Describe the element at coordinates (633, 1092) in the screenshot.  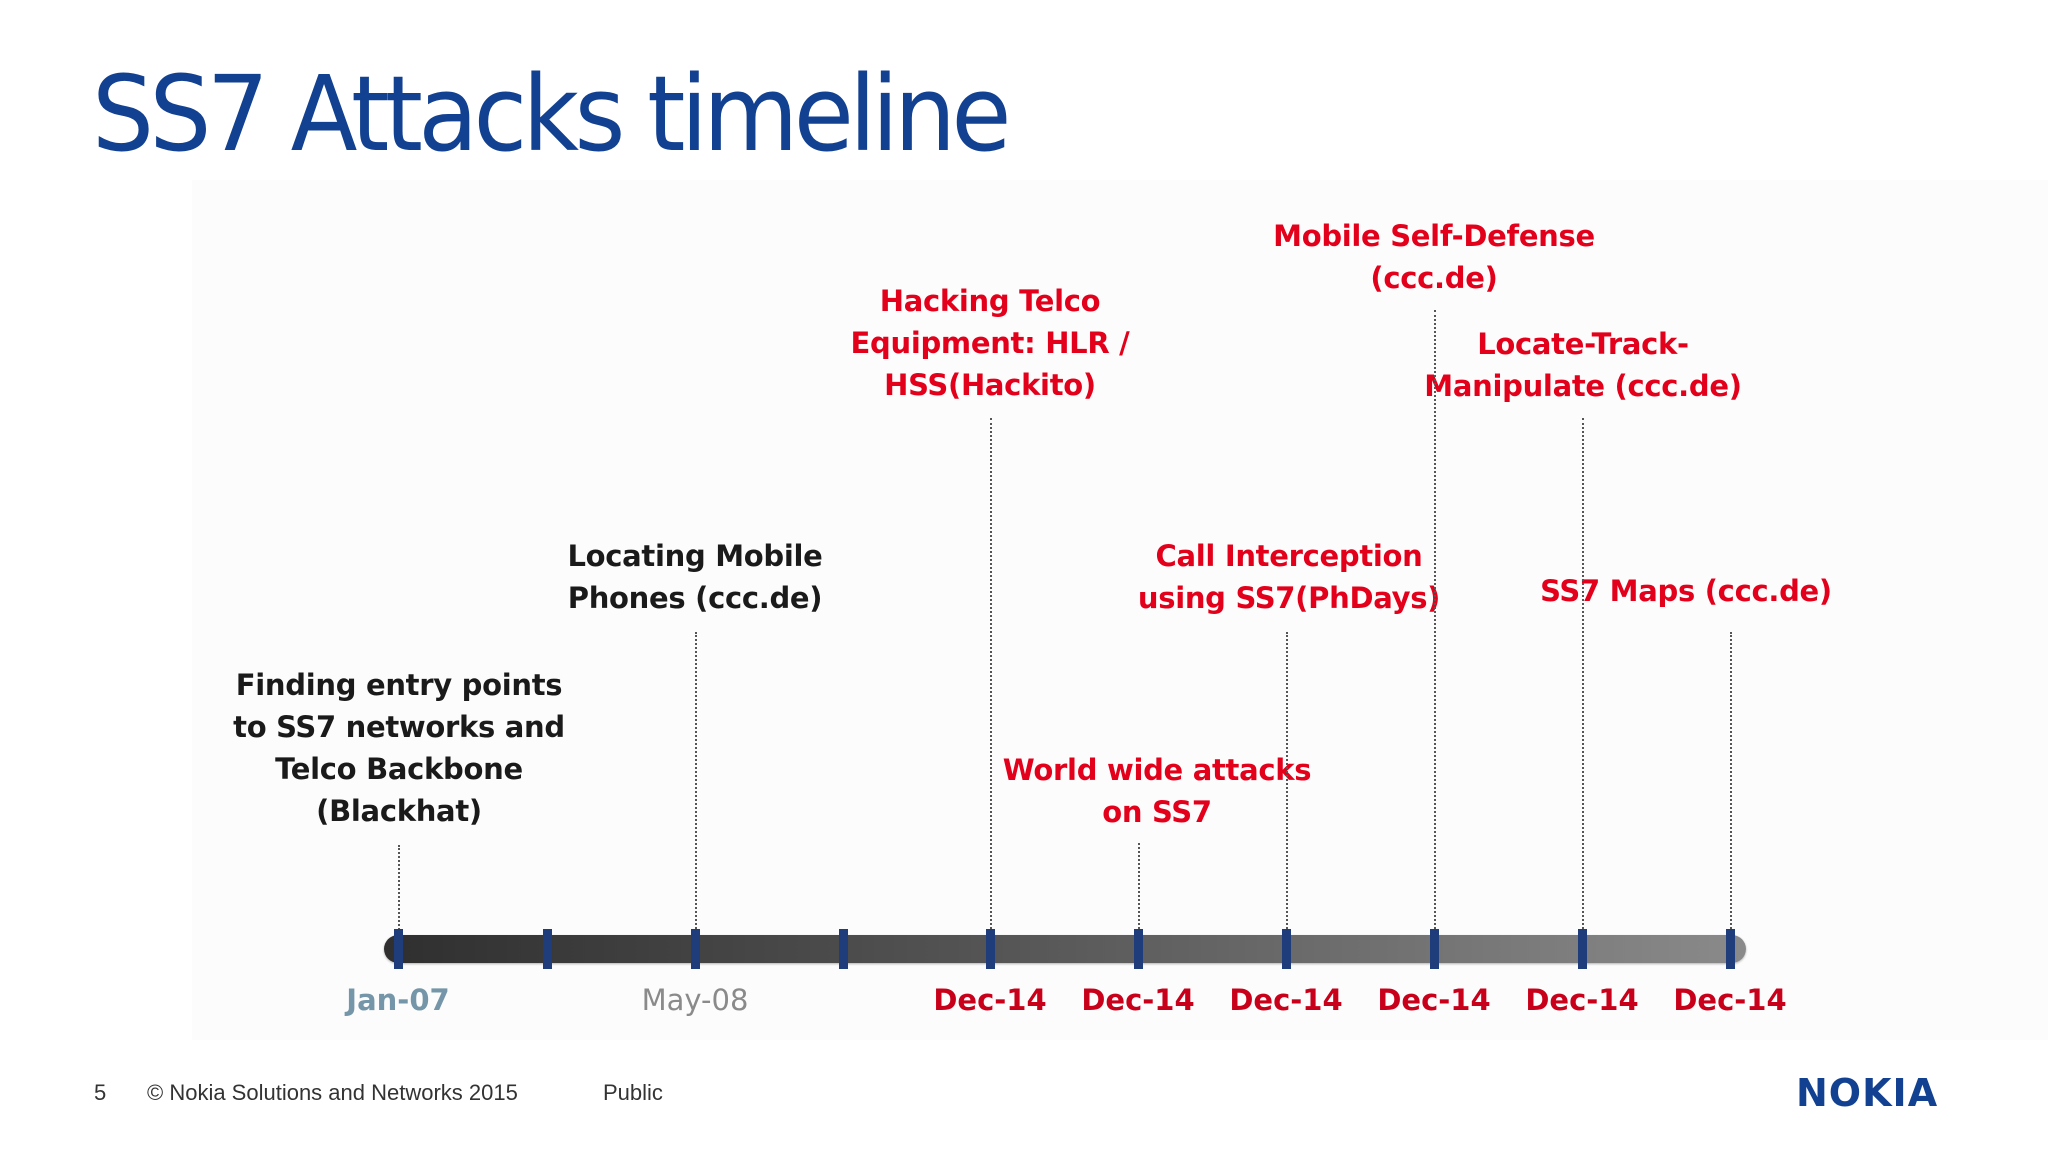
I see `classification-label: Public` at that location.